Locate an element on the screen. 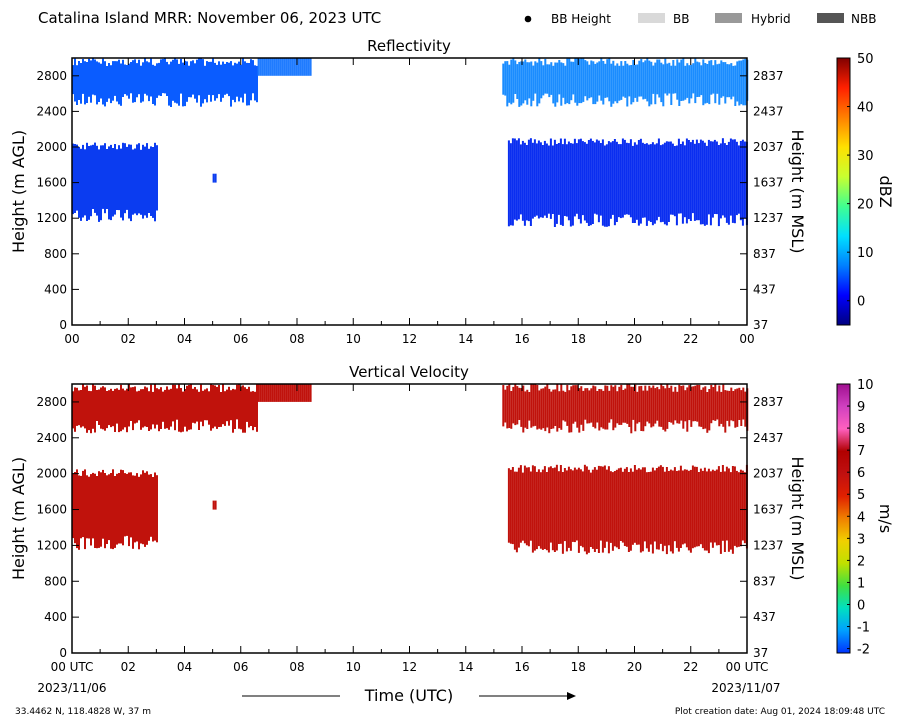  x-tick-label: 00 is located at coordinates (746, 339).